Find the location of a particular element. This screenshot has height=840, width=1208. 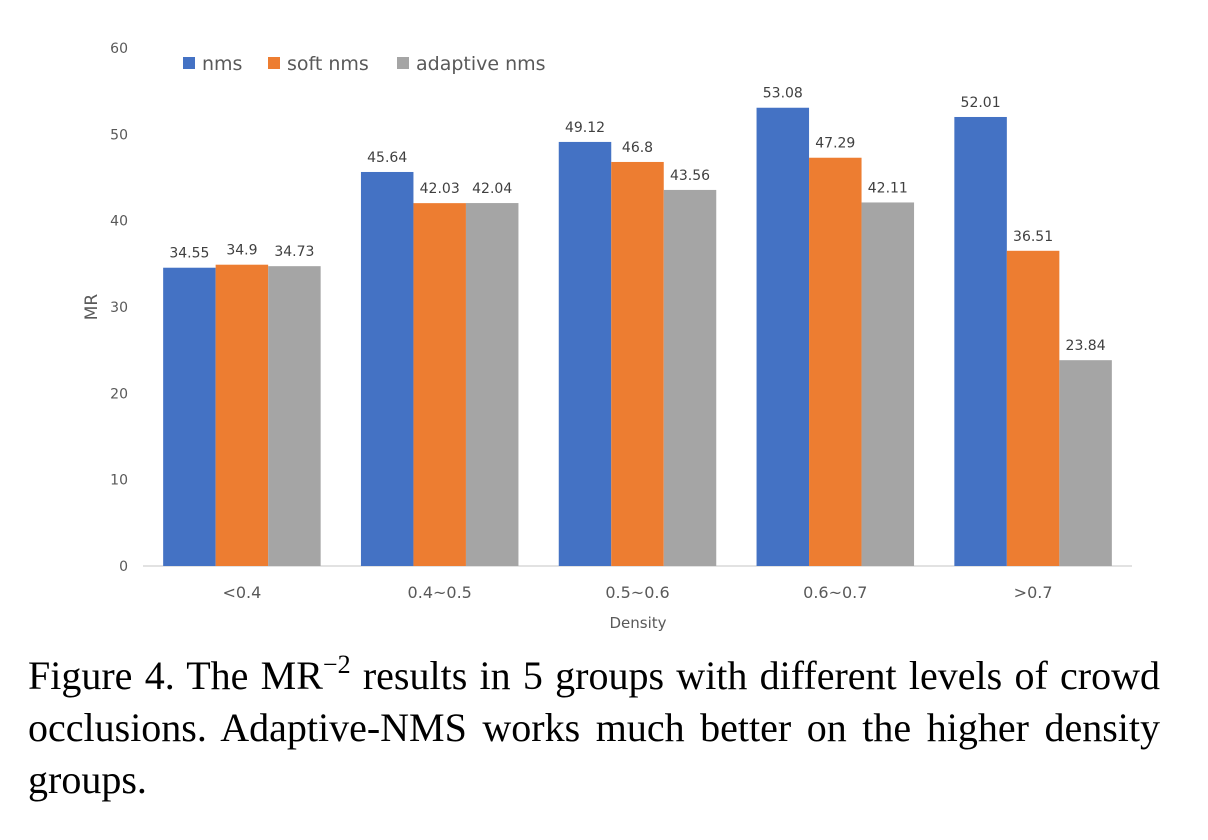

x-axis-ticks: <0.4 0.4~0.5 0.5~0.6 0.6~0.7 >0.7 is located at coordinates (637, 592).